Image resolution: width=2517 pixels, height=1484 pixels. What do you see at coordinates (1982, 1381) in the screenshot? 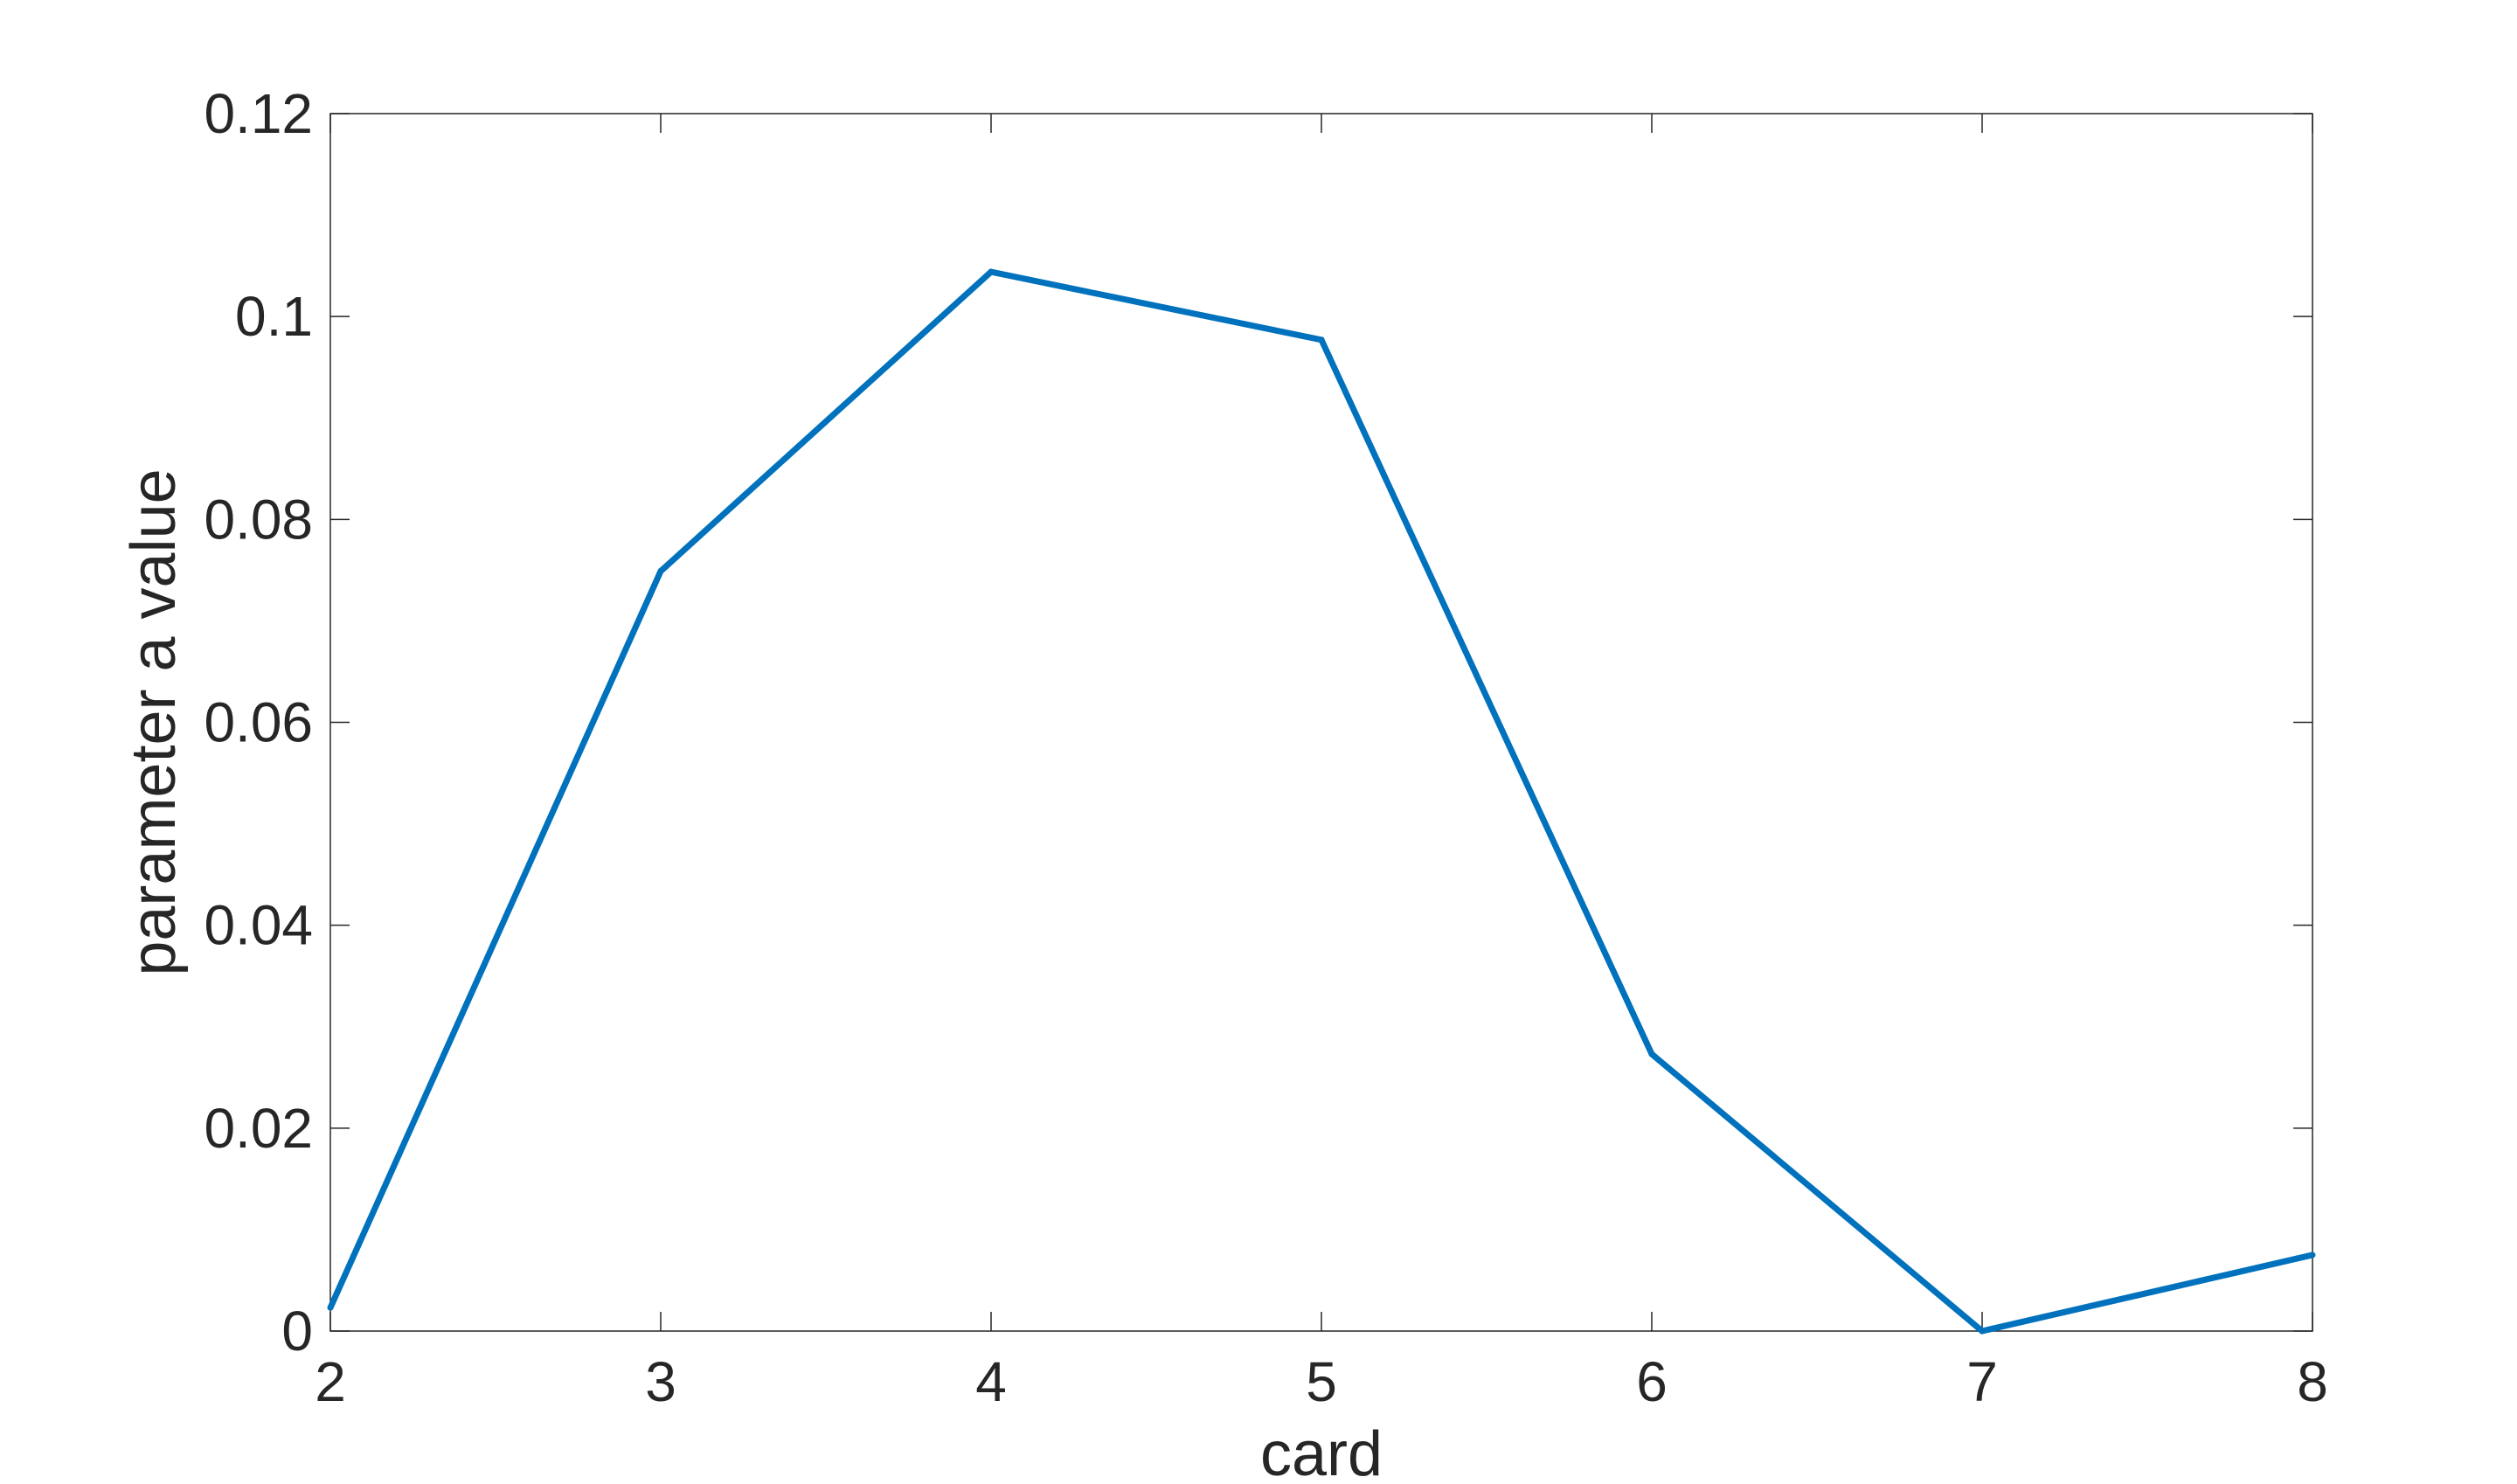
I see `x-tick-label: 7` at bounding box center [1982, 1381].